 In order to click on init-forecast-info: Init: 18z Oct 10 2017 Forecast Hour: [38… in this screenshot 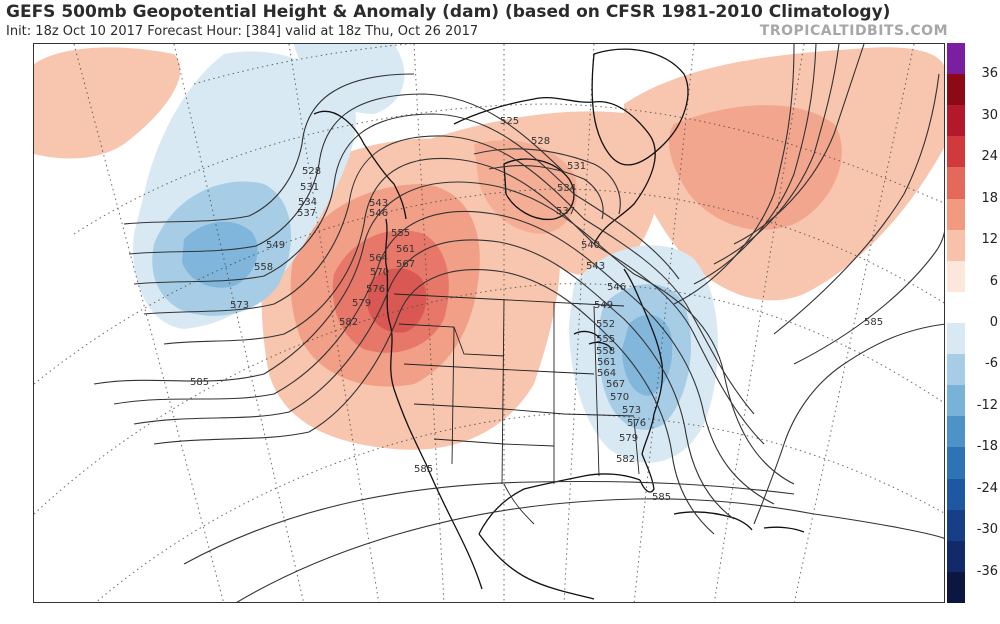, I will do `click(242, 31)`.